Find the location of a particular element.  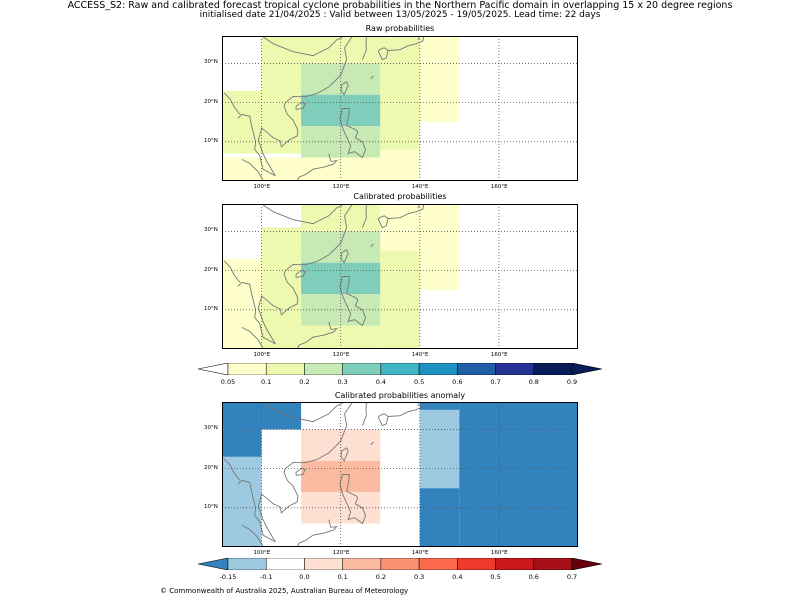

panel-title-anomaly: Calibrated probabilities anomaly is located at coordinates (400, 395).